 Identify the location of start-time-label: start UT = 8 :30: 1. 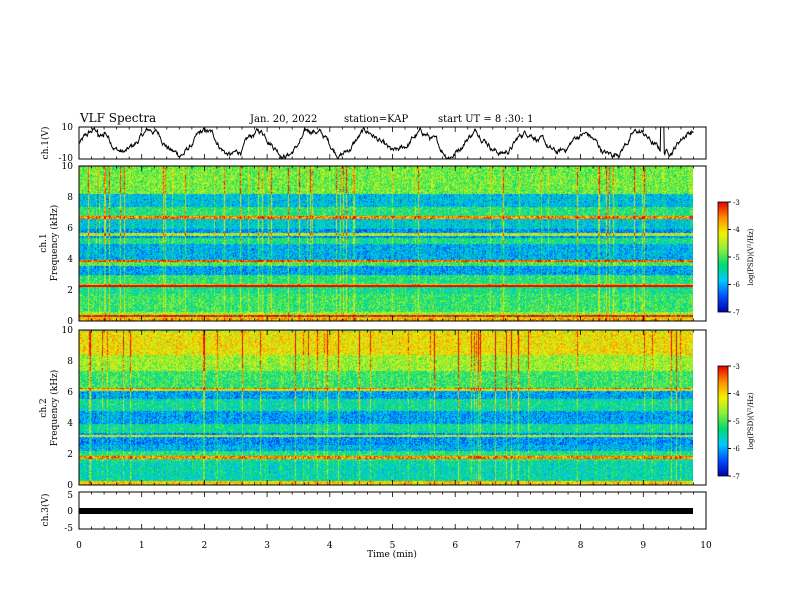
(485, 119).